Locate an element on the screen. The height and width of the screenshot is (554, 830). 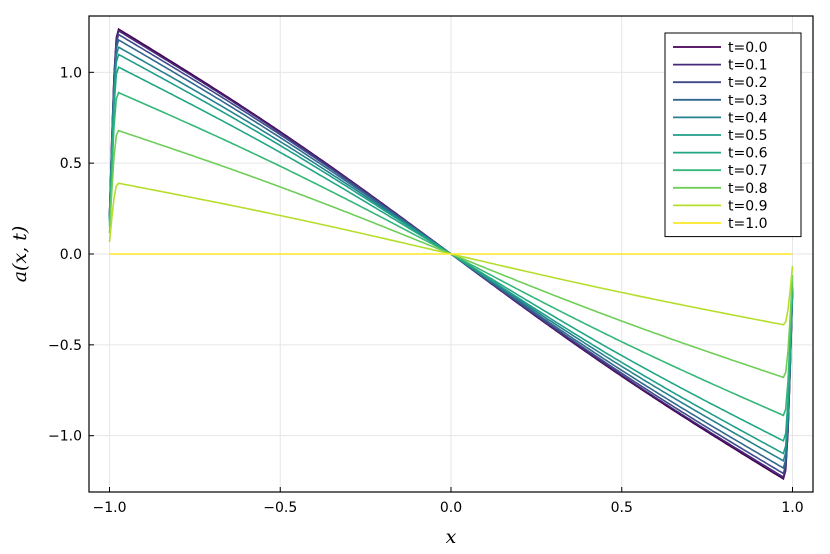
y-tick-label: −0.5 is located at coordinates (65, 346).